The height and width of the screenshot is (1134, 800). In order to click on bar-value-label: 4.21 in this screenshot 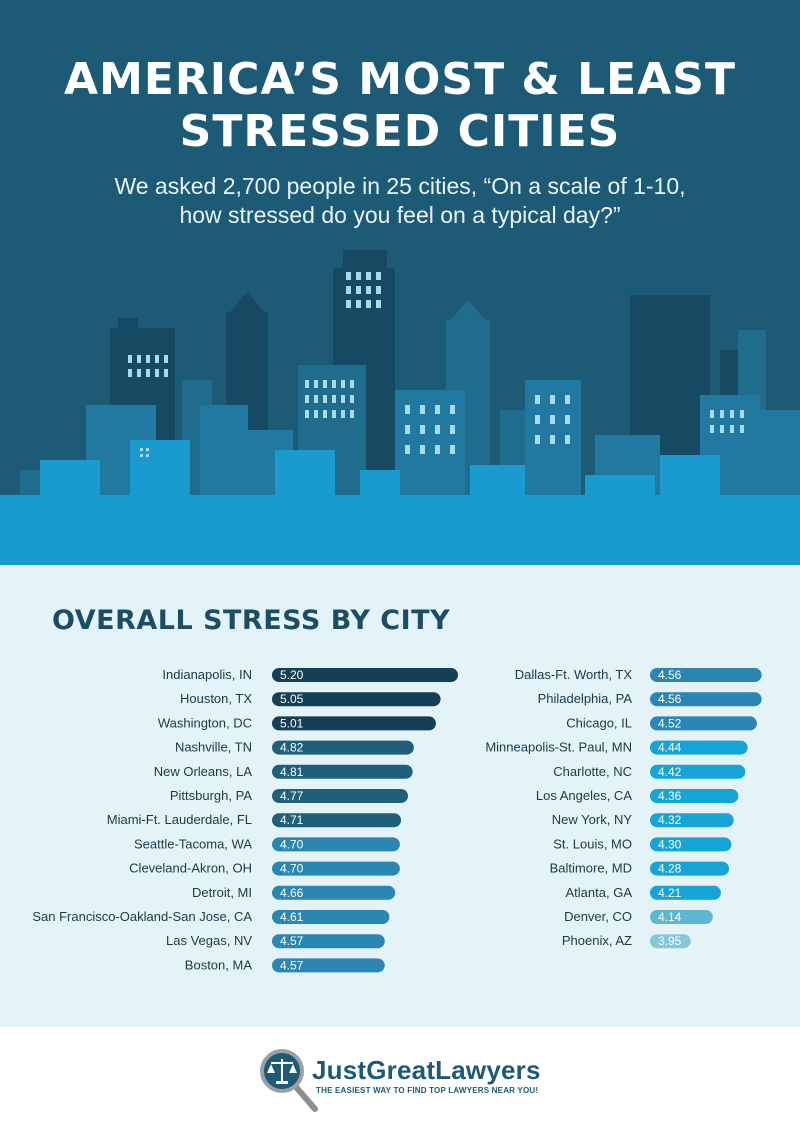, I will do `click(670, 893)`.